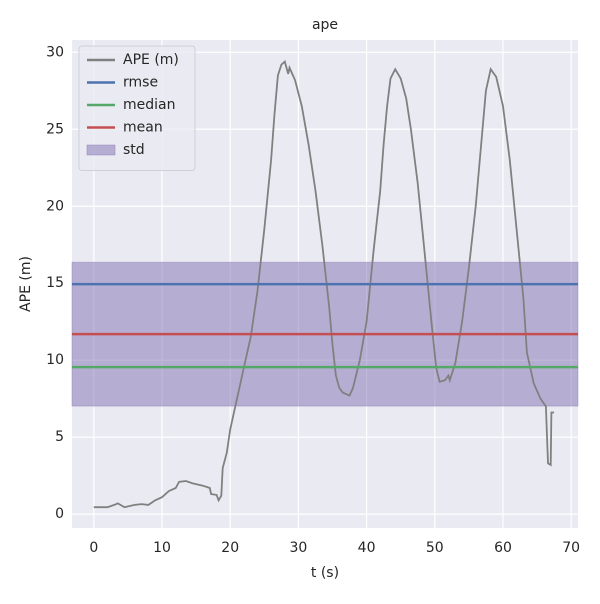 The image size is (600, 604). Describe the element at coordinates (59, 514) in the screenshot. I see `y-tick-label: 0` at that location.